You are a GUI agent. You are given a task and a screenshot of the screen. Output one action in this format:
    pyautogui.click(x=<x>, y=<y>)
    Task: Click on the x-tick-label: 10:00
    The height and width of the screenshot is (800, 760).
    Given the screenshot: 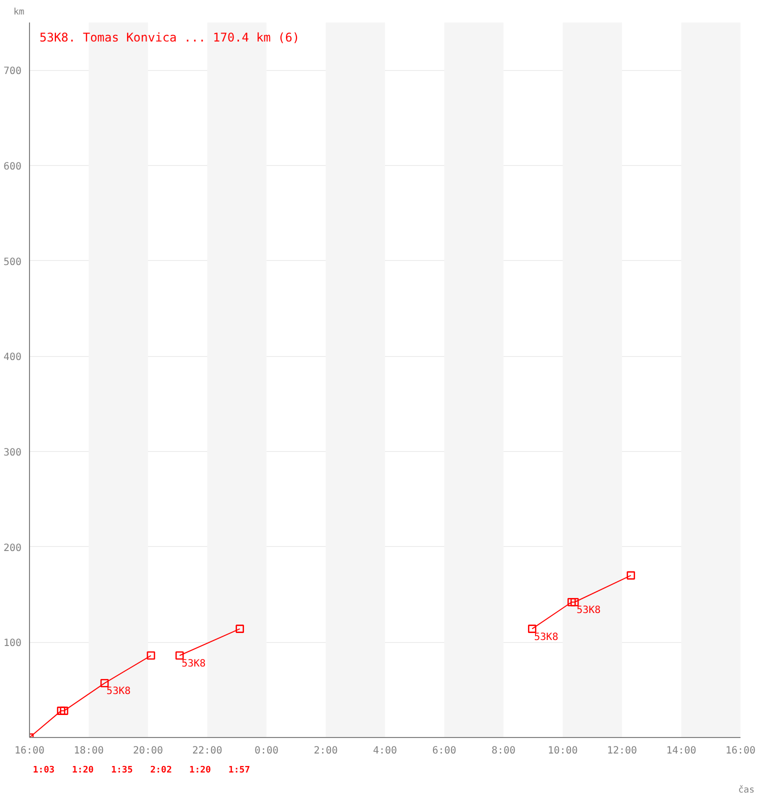 What is the action you would take?
    pyautogui.click(x=563, y=751)
    